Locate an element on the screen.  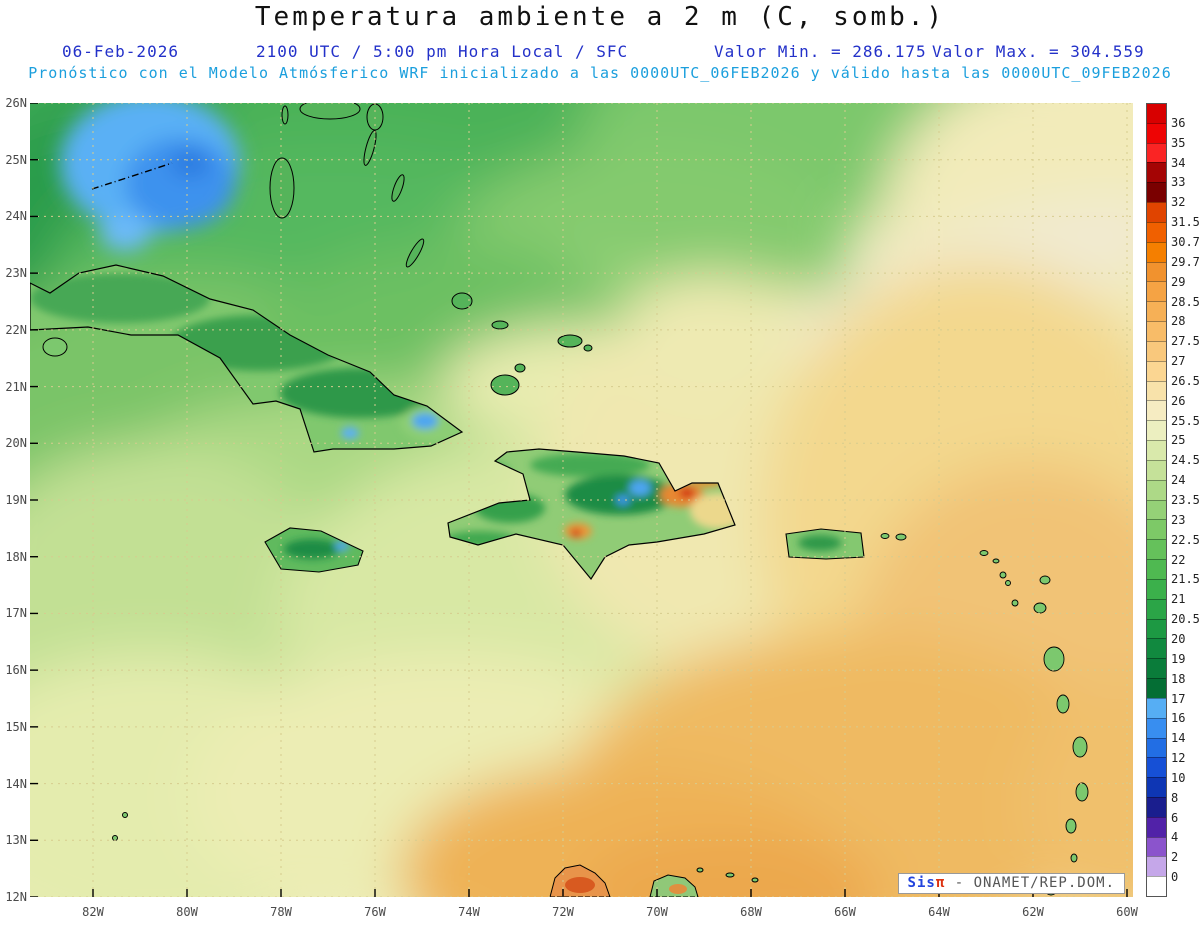
lon-tick-label: 64W is located at coordinates (939, 912).